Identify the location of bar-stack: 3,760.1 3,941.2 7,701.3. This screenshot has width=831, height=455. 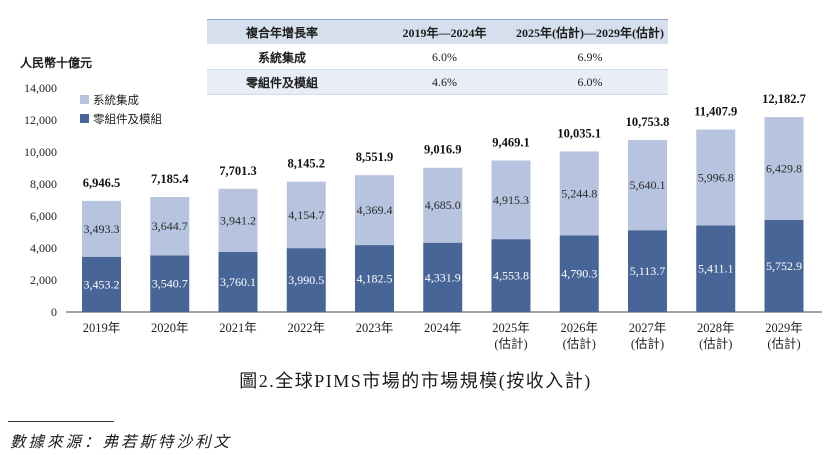
(238, 238).